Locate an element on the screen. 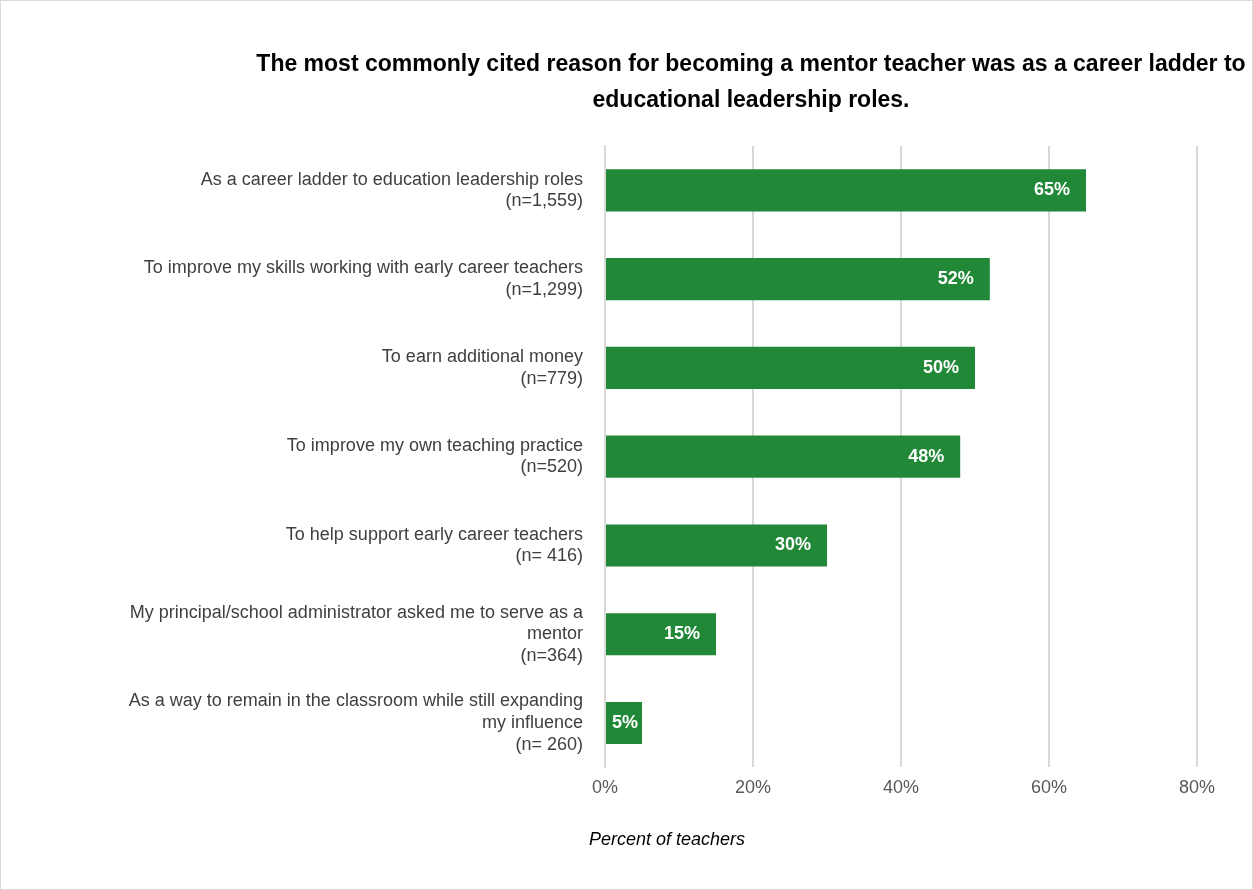 The height and width of the screenshot is (890, 1253). data-label: 65% is located at coordinates (1051, 189).